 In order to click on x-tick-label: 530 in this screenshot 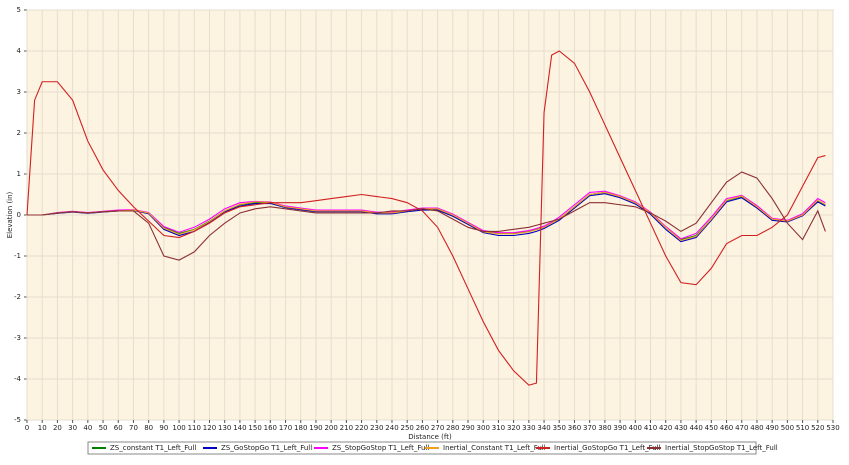, I will do `click(832, 428)`.